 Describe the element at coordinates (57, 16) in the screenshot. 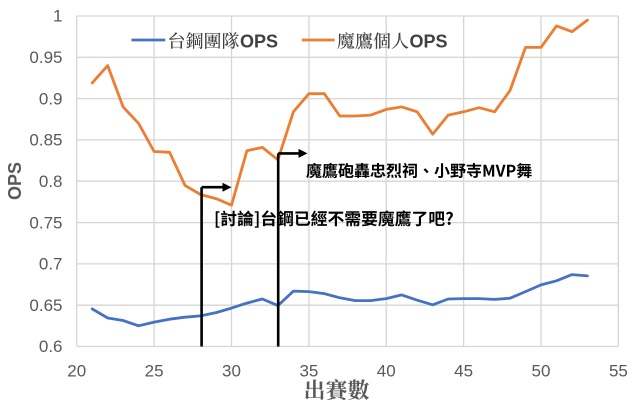

I see `svg-text: 1` at that location.